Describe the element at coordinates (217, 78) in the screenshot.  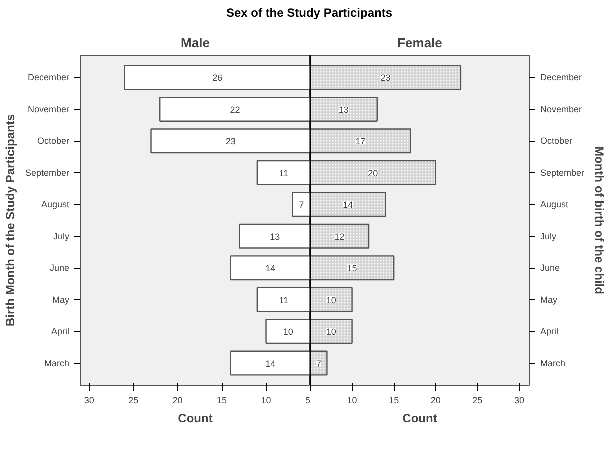
I see `data-label: 26` at that location.